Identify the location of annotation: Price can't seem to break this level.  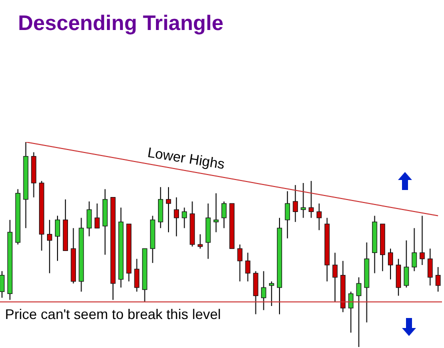
(113, 314).